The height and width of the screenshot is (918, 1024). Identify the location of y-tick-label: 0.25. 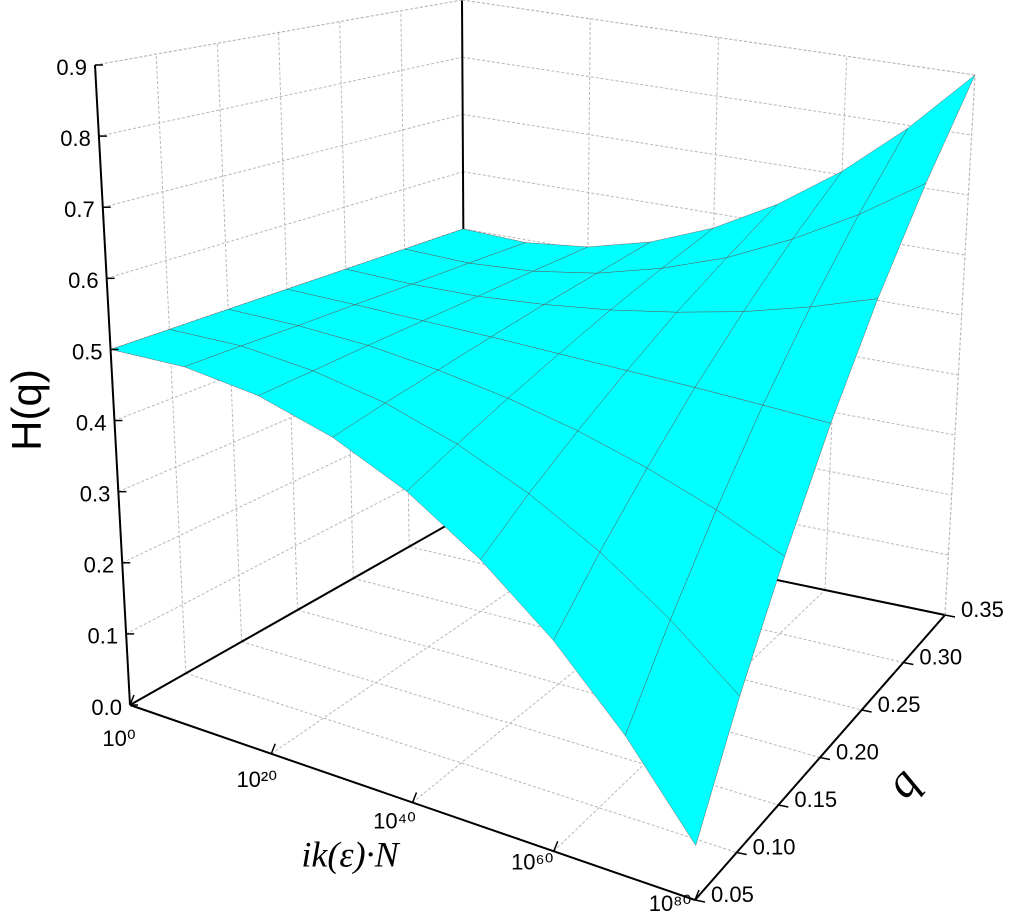
(899, 704).